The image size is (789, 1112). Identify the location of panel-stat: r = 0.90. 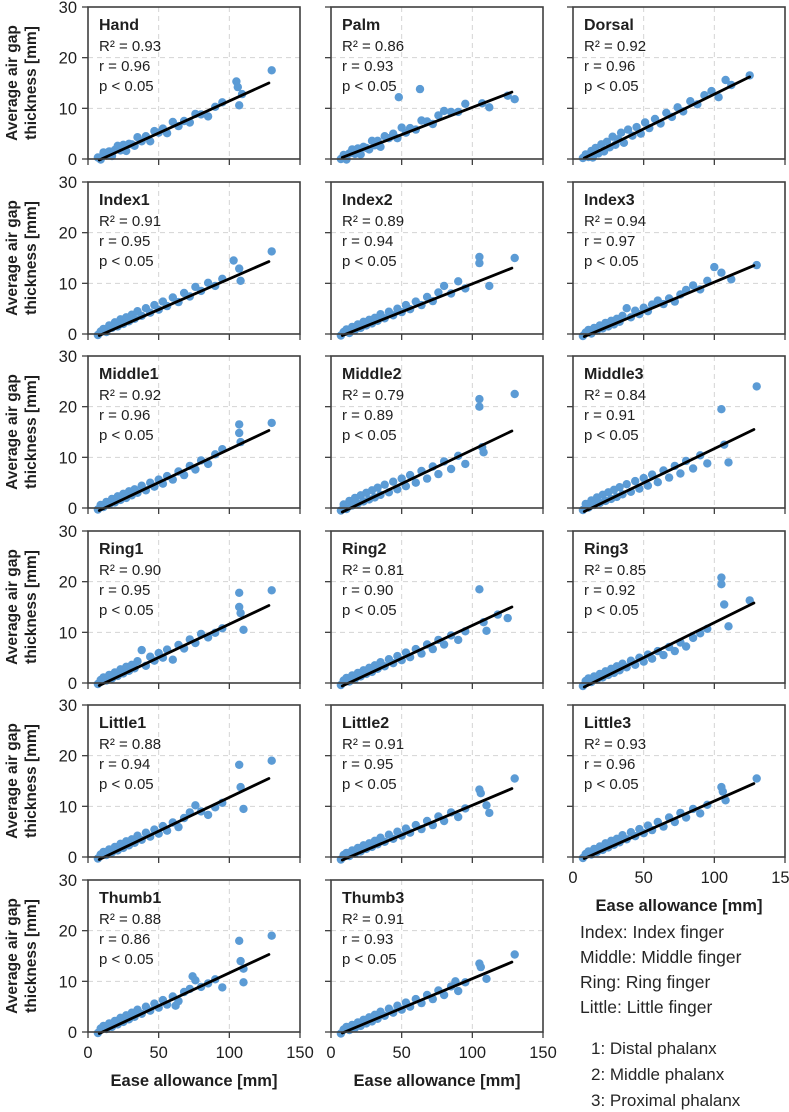
(367, 590).